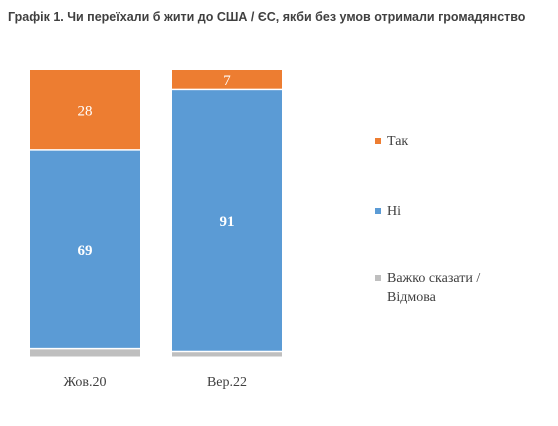 The height and width of the screenshot is (426, 558). Describe the element at coordinates (378, 278) in the screenshot. I see `legend-swatch-unsure` at that location.